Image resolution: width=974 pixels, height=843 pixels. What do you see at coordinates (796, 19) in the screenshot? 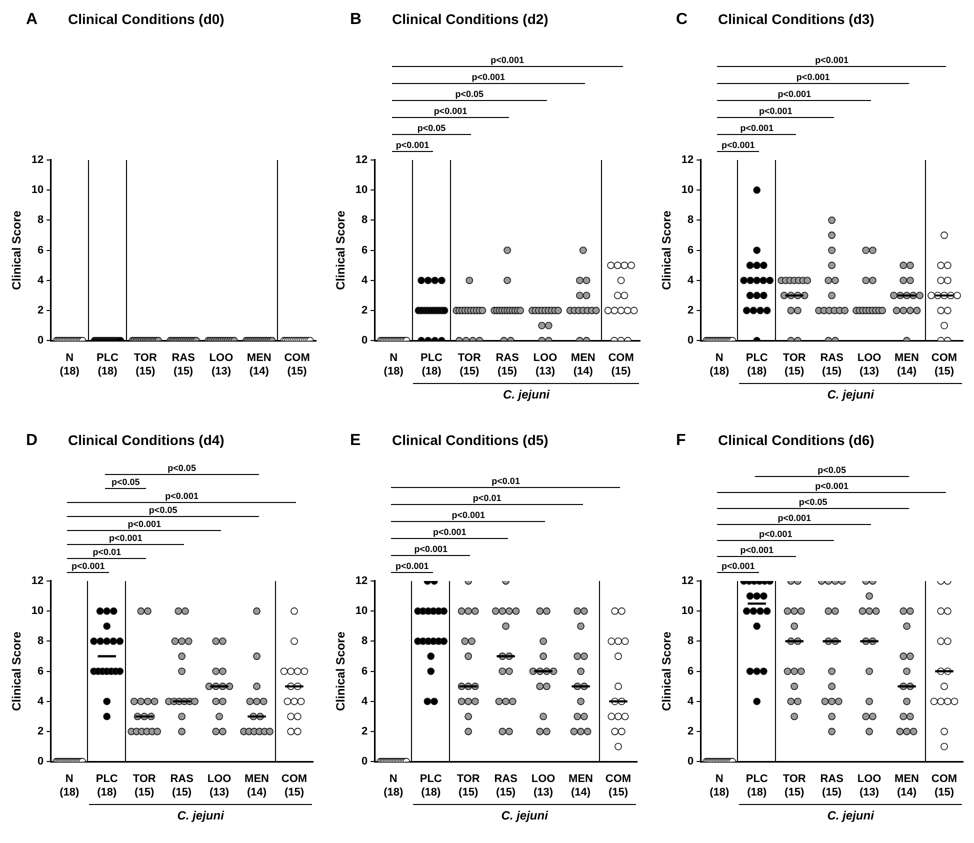
I see `chart-title: Clinical Conditions (d3)` at bounding box center [796, 19].